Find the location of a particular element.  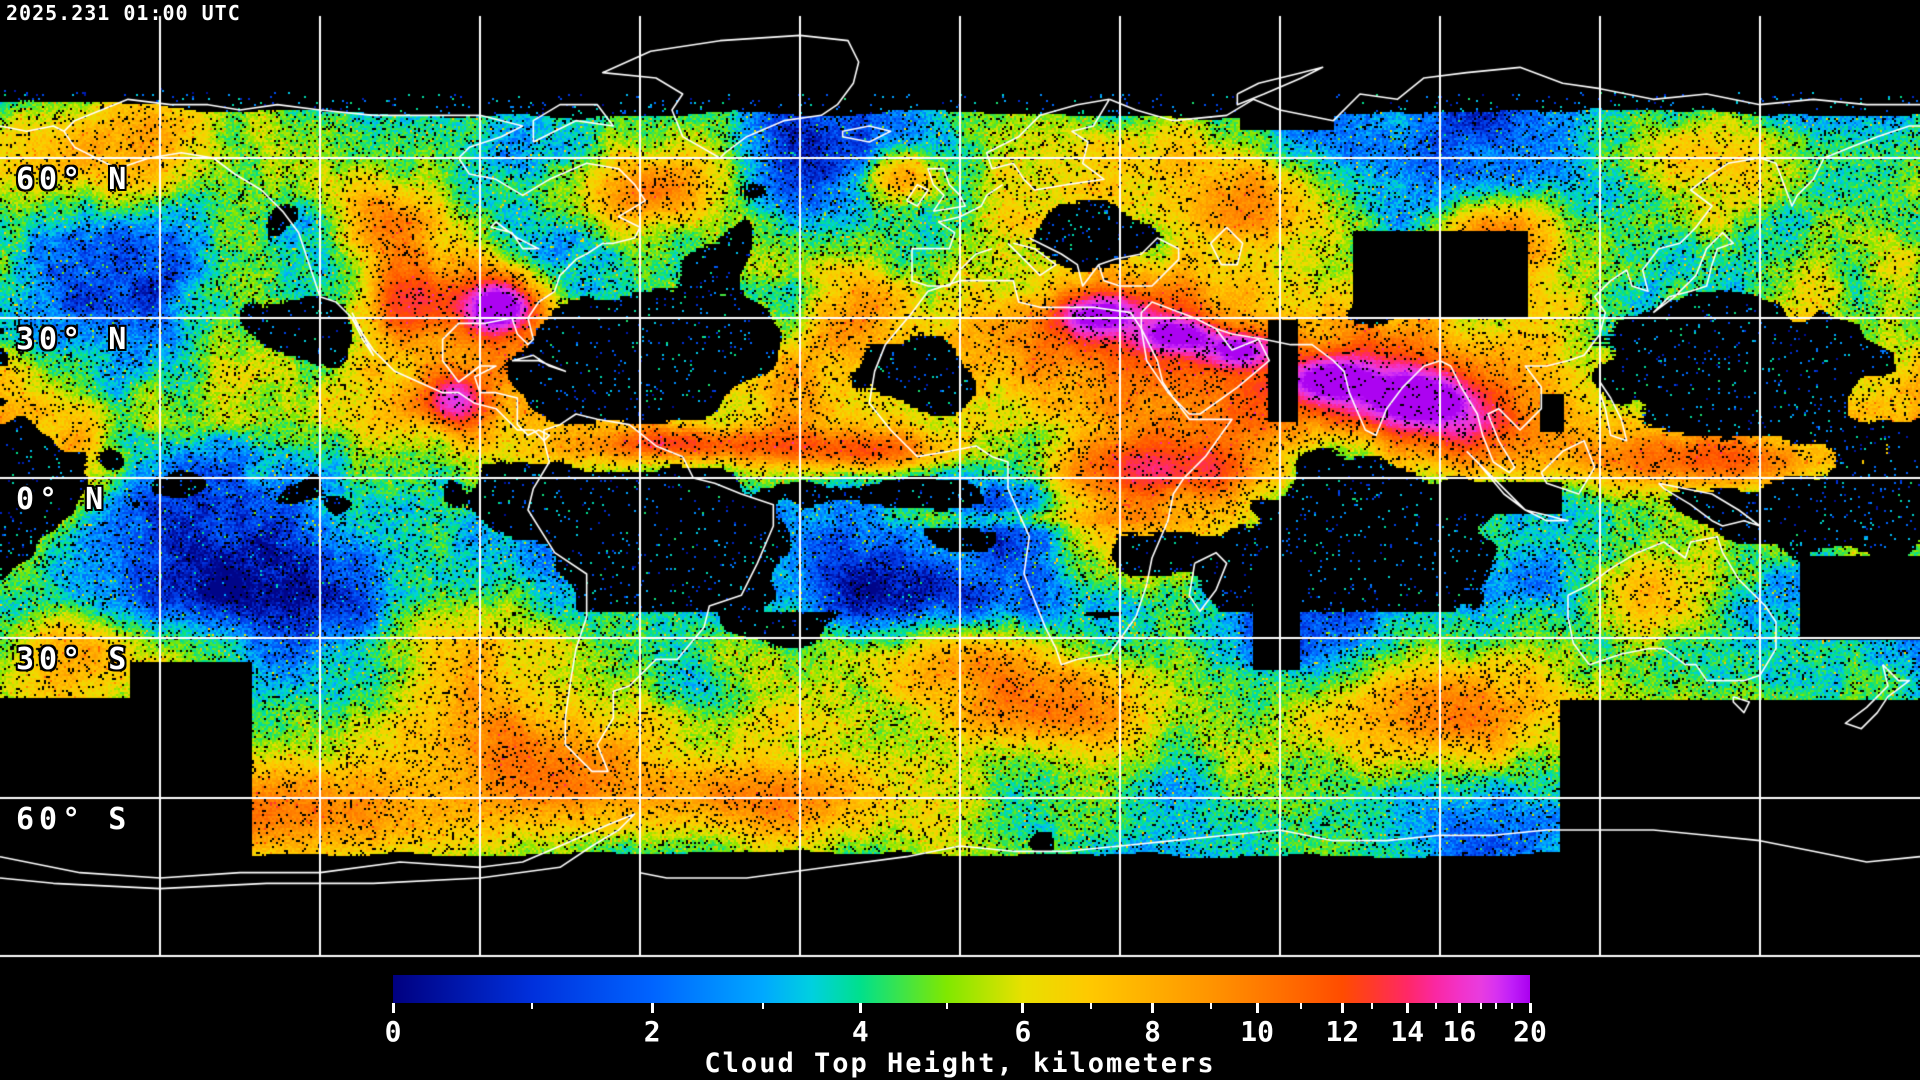

latitude-label: 60° S is located at coordinates (74, 819).